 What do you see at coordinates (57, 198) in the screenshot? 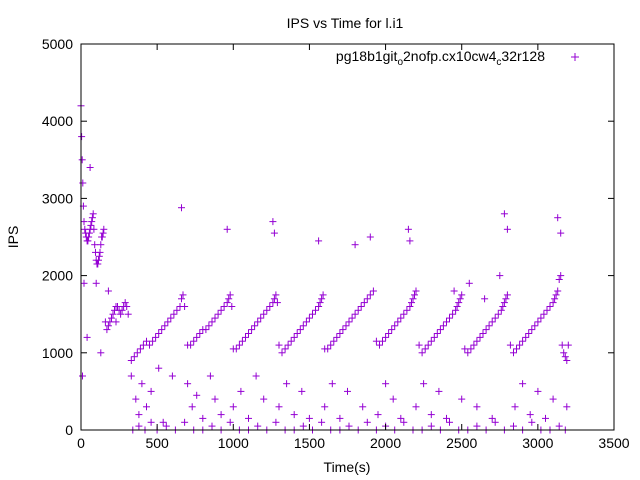
I see `y-tick-label: 3000` at bounding box center [57, 198].